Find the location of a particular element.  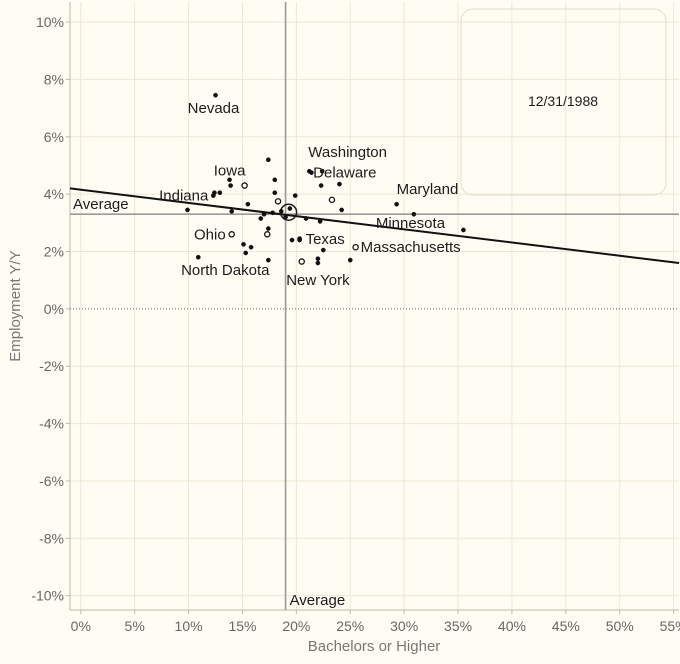

state-label: New York is located at coordinates (318, 280).